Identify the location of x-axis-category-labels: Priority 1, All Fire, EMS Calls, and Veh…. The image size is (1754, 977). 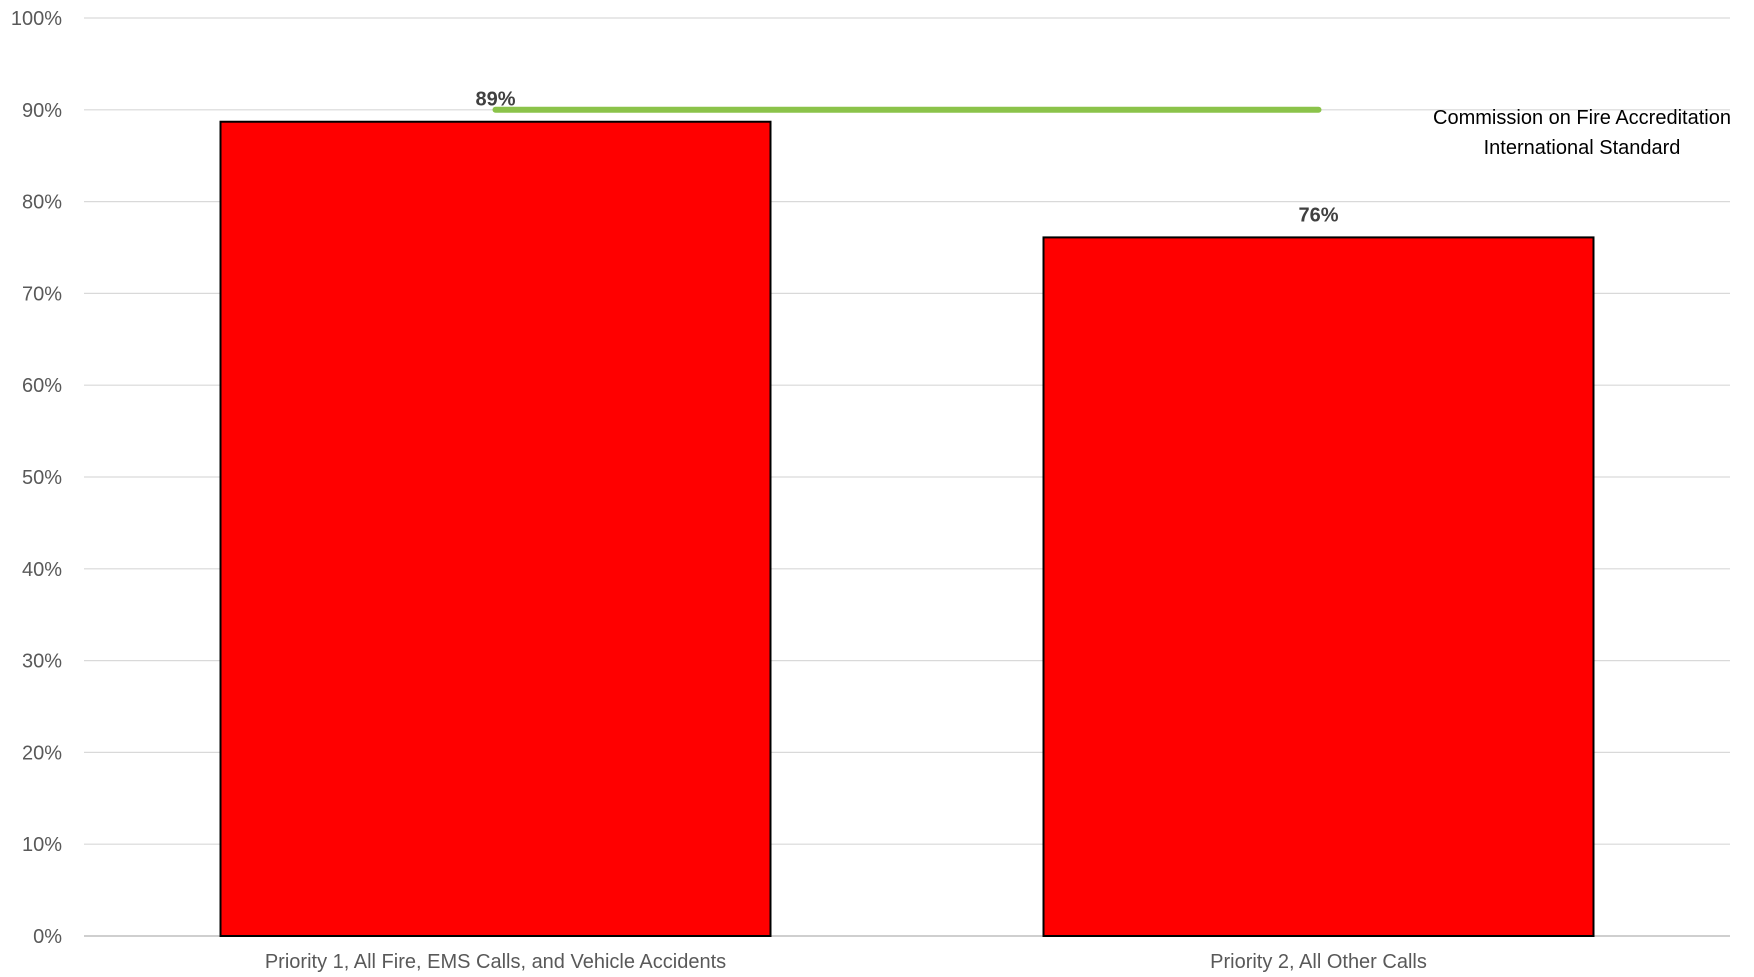
(846, 962).